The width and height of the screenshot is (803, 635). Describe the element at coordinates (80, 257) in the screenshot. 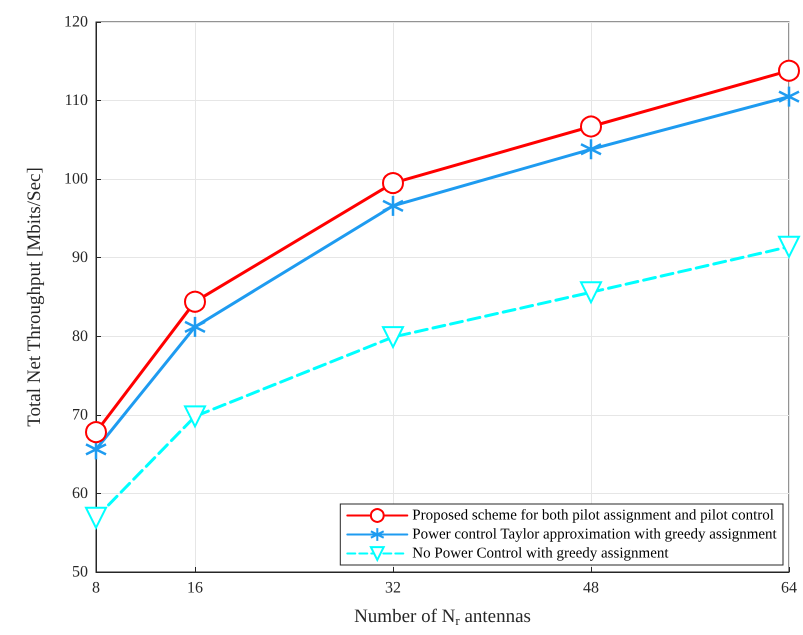

I see `y-tick-label: 90` at that location.